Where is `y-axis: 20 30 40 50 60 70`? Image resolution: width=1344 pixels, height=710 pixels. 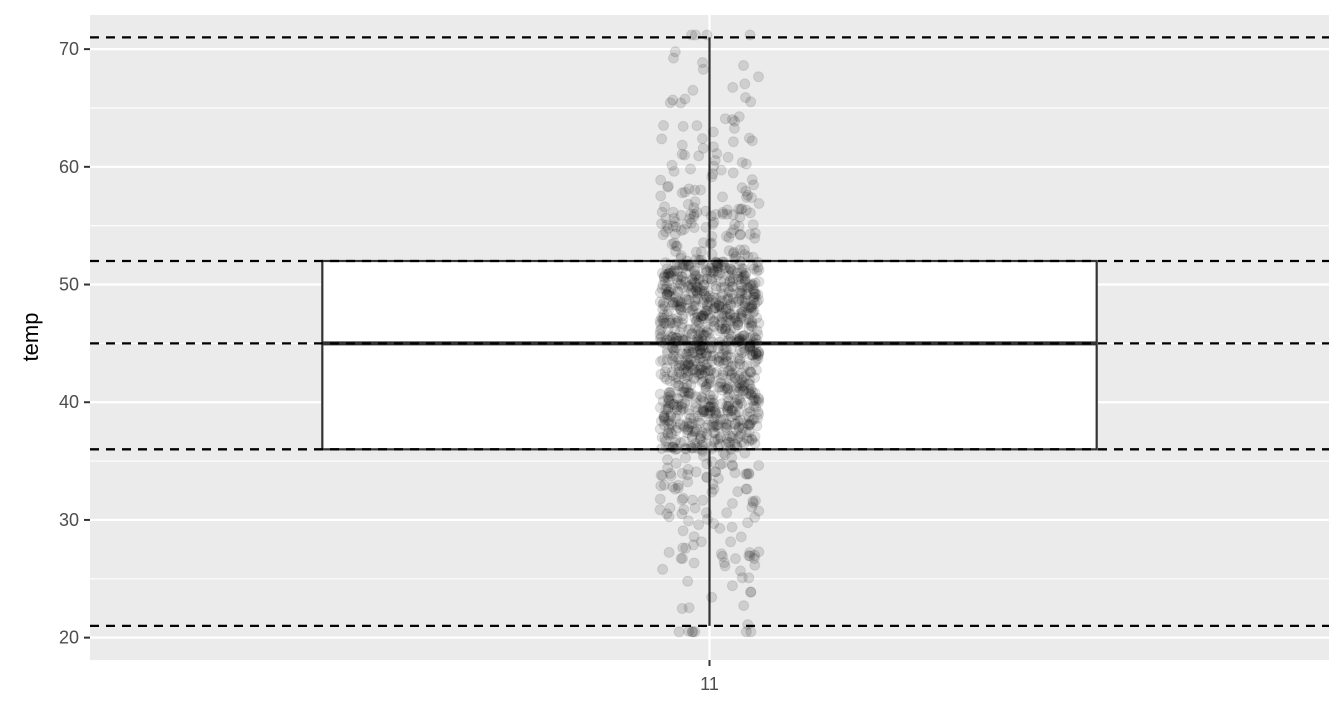 y-axis: 20 30 40 50 60 70 is located at coordinates (74, 343).